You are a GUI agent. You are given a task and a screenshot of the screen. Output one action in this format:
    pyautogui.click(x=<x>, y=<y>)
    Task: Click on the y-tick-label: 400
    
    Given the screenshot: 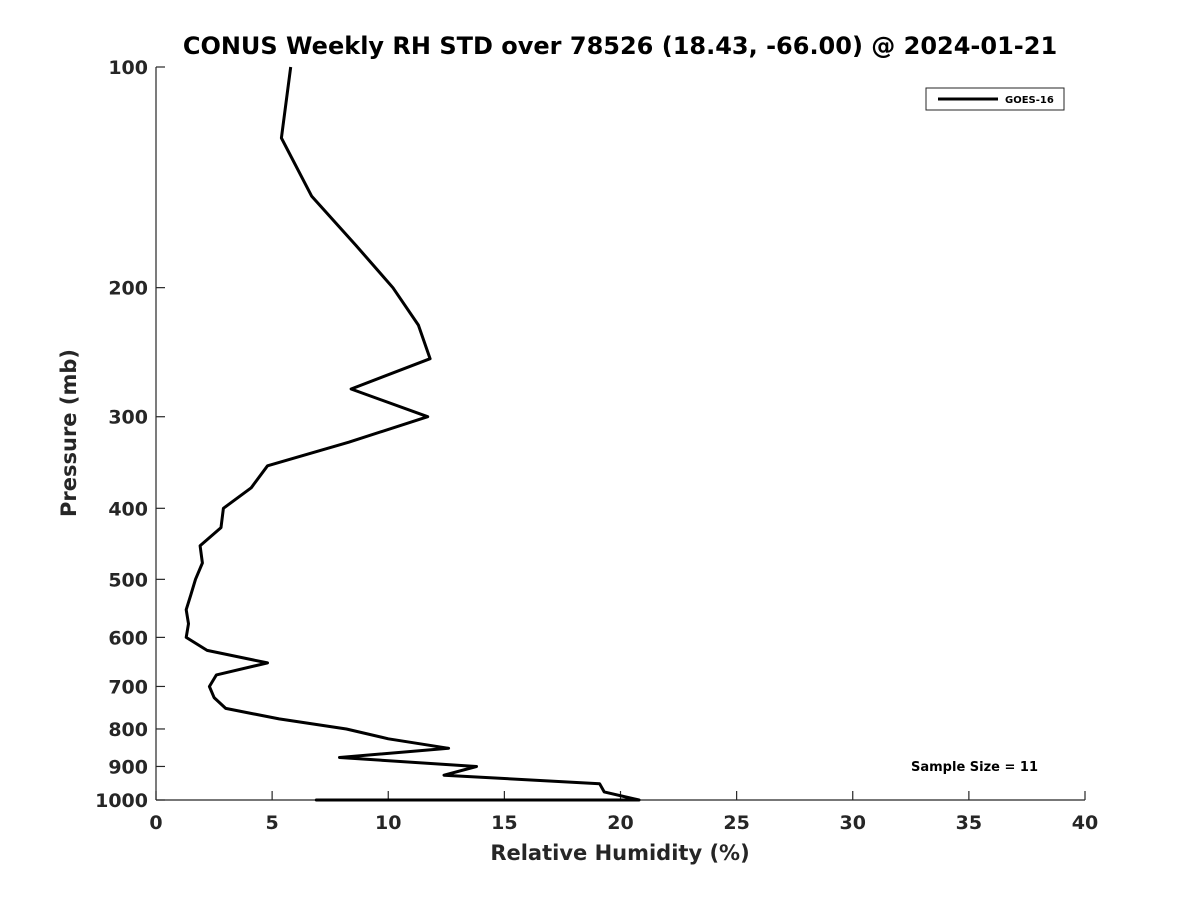 What is the action you would take?
    pyautogui.click(x=128, y=509)
    